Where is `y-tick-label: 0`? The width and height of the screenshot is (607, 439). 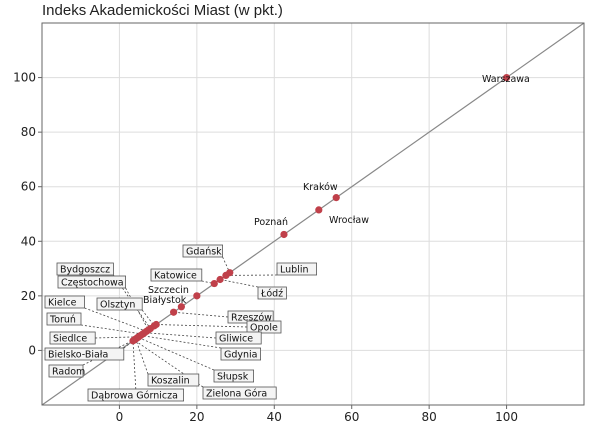
y-tick-label: 0 is located at coordinates (32, 350).